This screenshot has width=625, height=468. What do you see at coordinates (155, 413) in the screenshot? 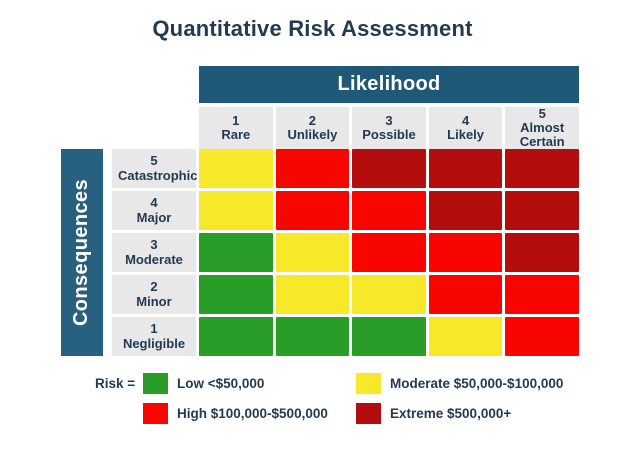
I see `high-risk-swatch-icon` at bounding box center [155, 413].